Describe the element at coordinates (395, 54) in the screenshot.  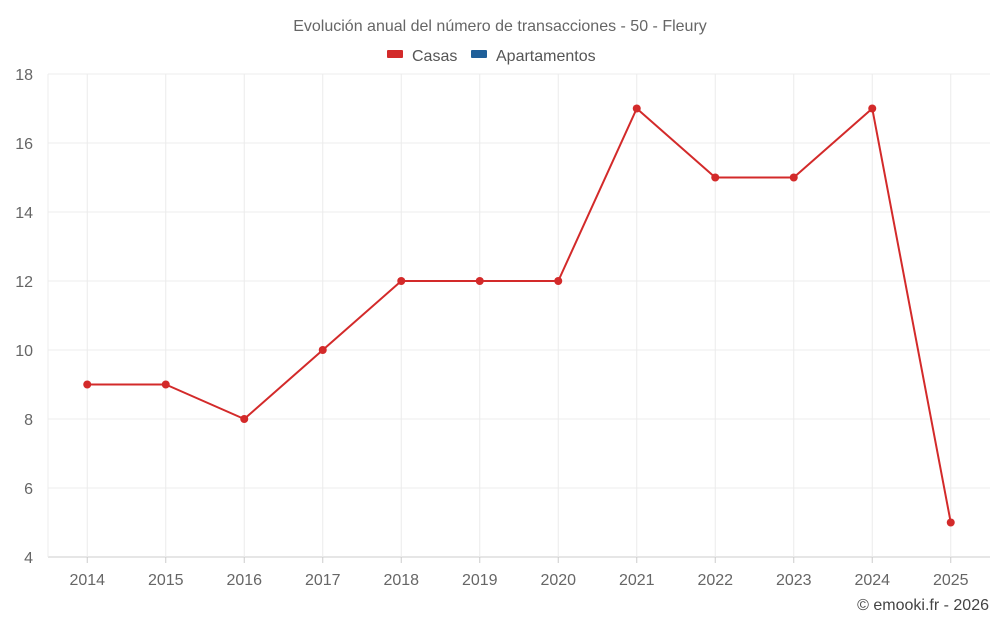
I see `legend-swatch-casas` at that location.